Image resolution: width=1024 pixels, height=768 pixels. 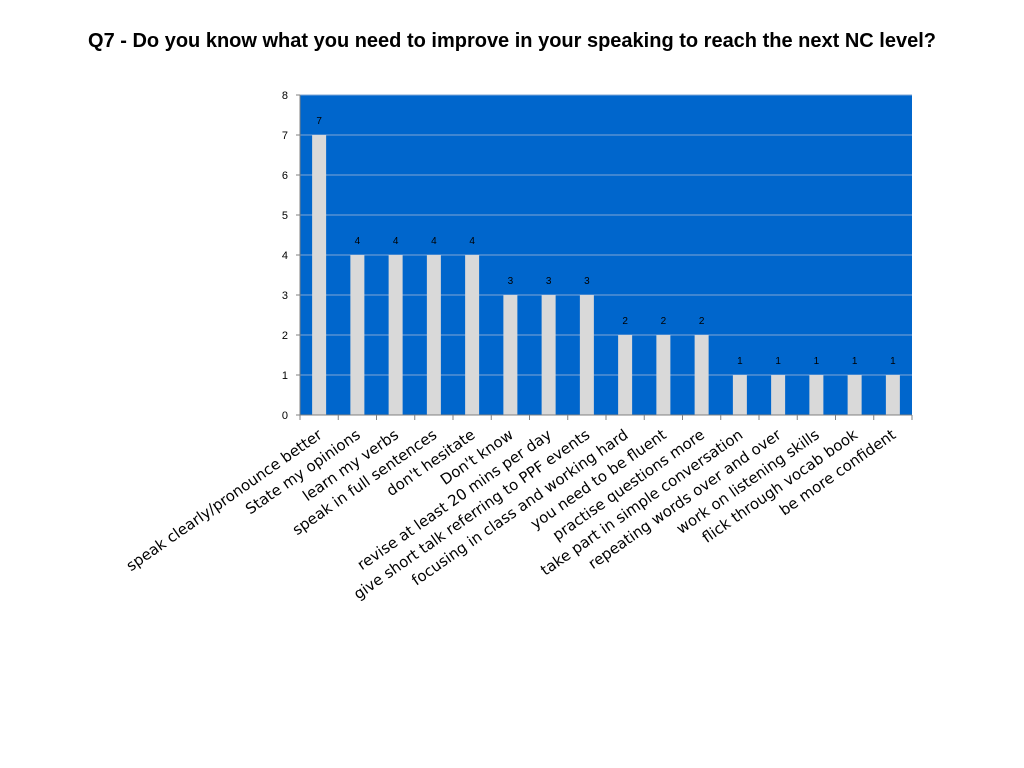 What do you see at coordinates (285, 216) in the screenshot?
I see `y-tick-label: 5` at bounding box center [285, 216].